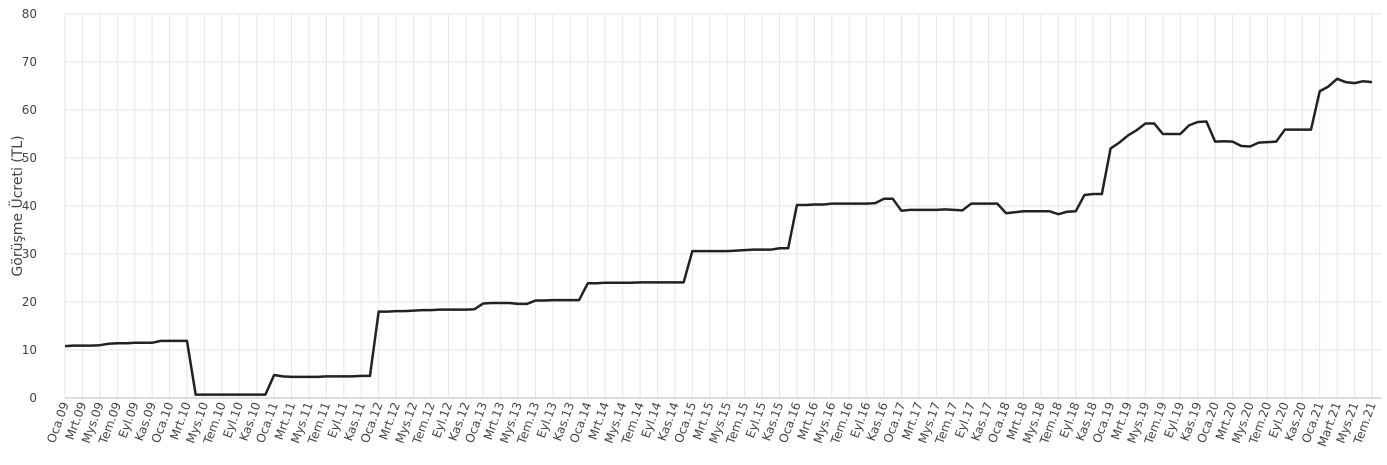 This screenshot has height=465, width=1387. What do you see at coordinates (29, 350) in the screenshot?
I see `y-tick-label: 10` at bounding box center [29, 350].